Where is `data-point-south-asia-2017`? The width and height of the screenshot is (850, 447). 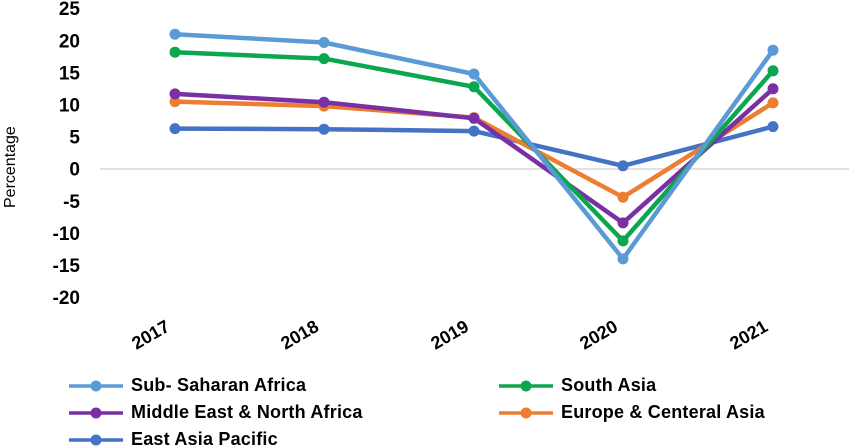 data-point-south-asia-2017 is located at coordinates (175, 52).